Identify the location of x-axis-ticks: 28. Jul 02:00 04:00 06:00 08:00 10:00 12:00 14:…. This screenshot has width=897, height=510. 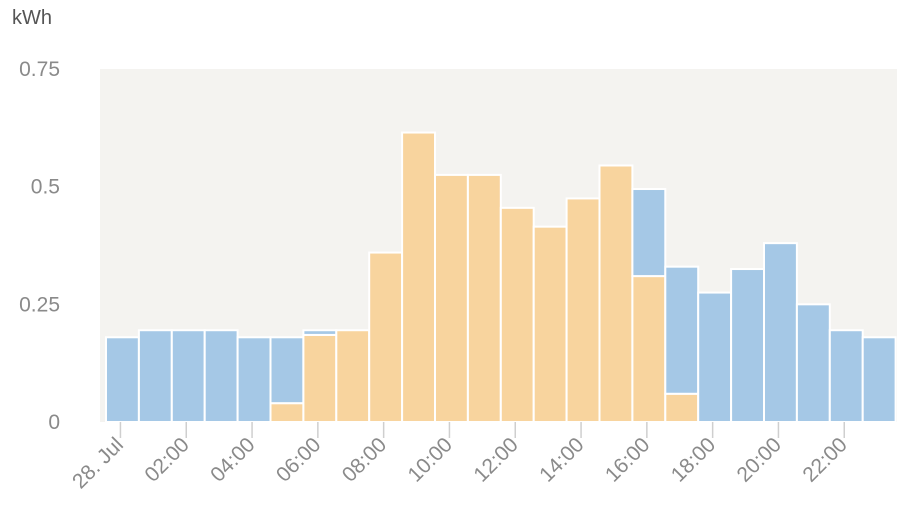
(460, 457).